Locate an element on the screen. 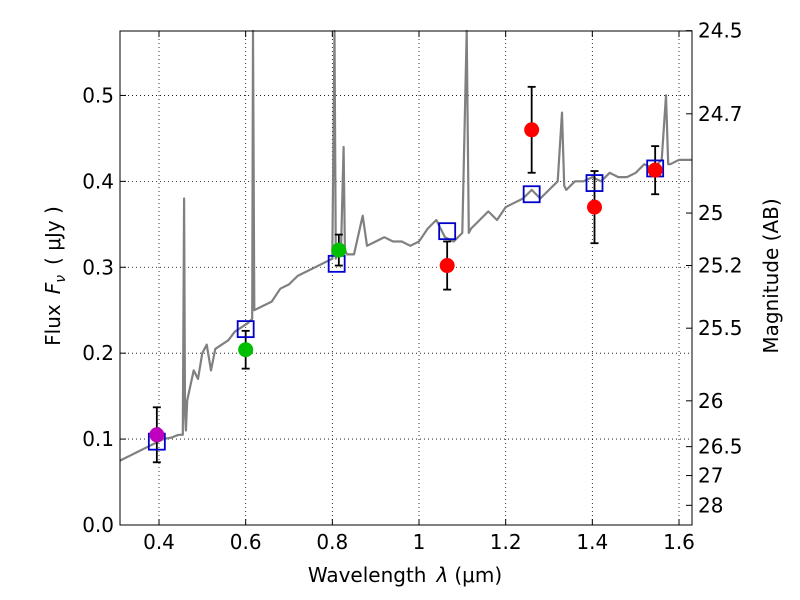  x-tick-label: 0.4 is located at coordinates (159, 542).